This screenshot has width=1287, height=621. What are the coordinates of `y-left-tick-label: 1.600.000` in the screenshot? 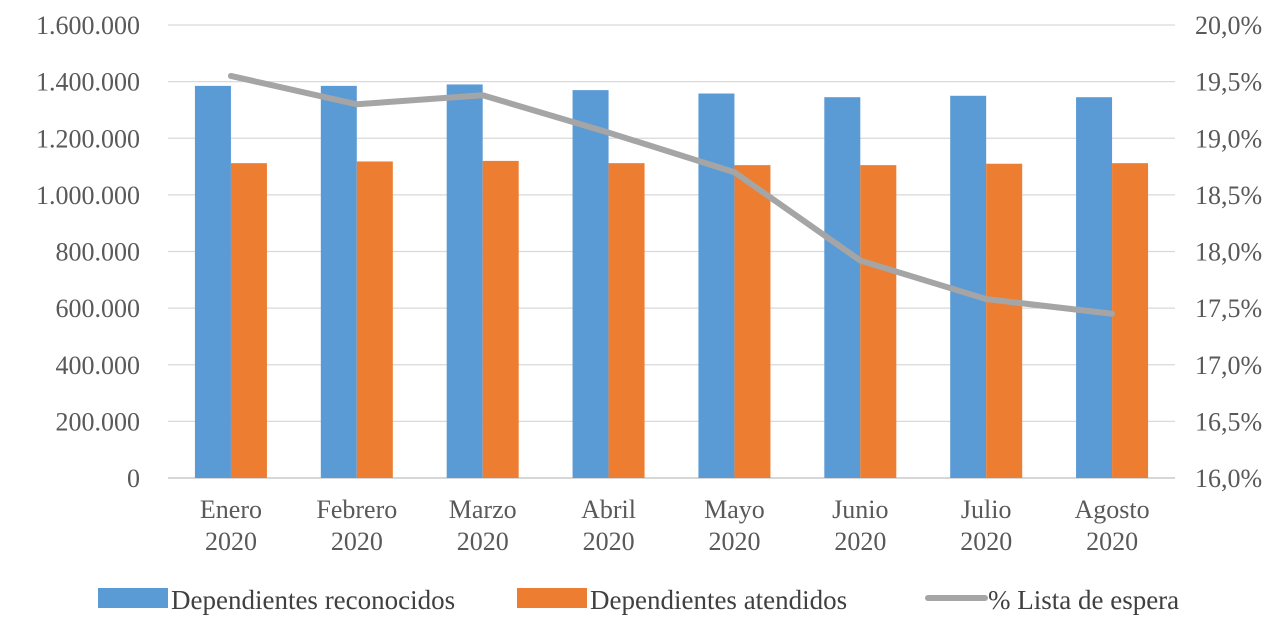 It's located at (88, 25).